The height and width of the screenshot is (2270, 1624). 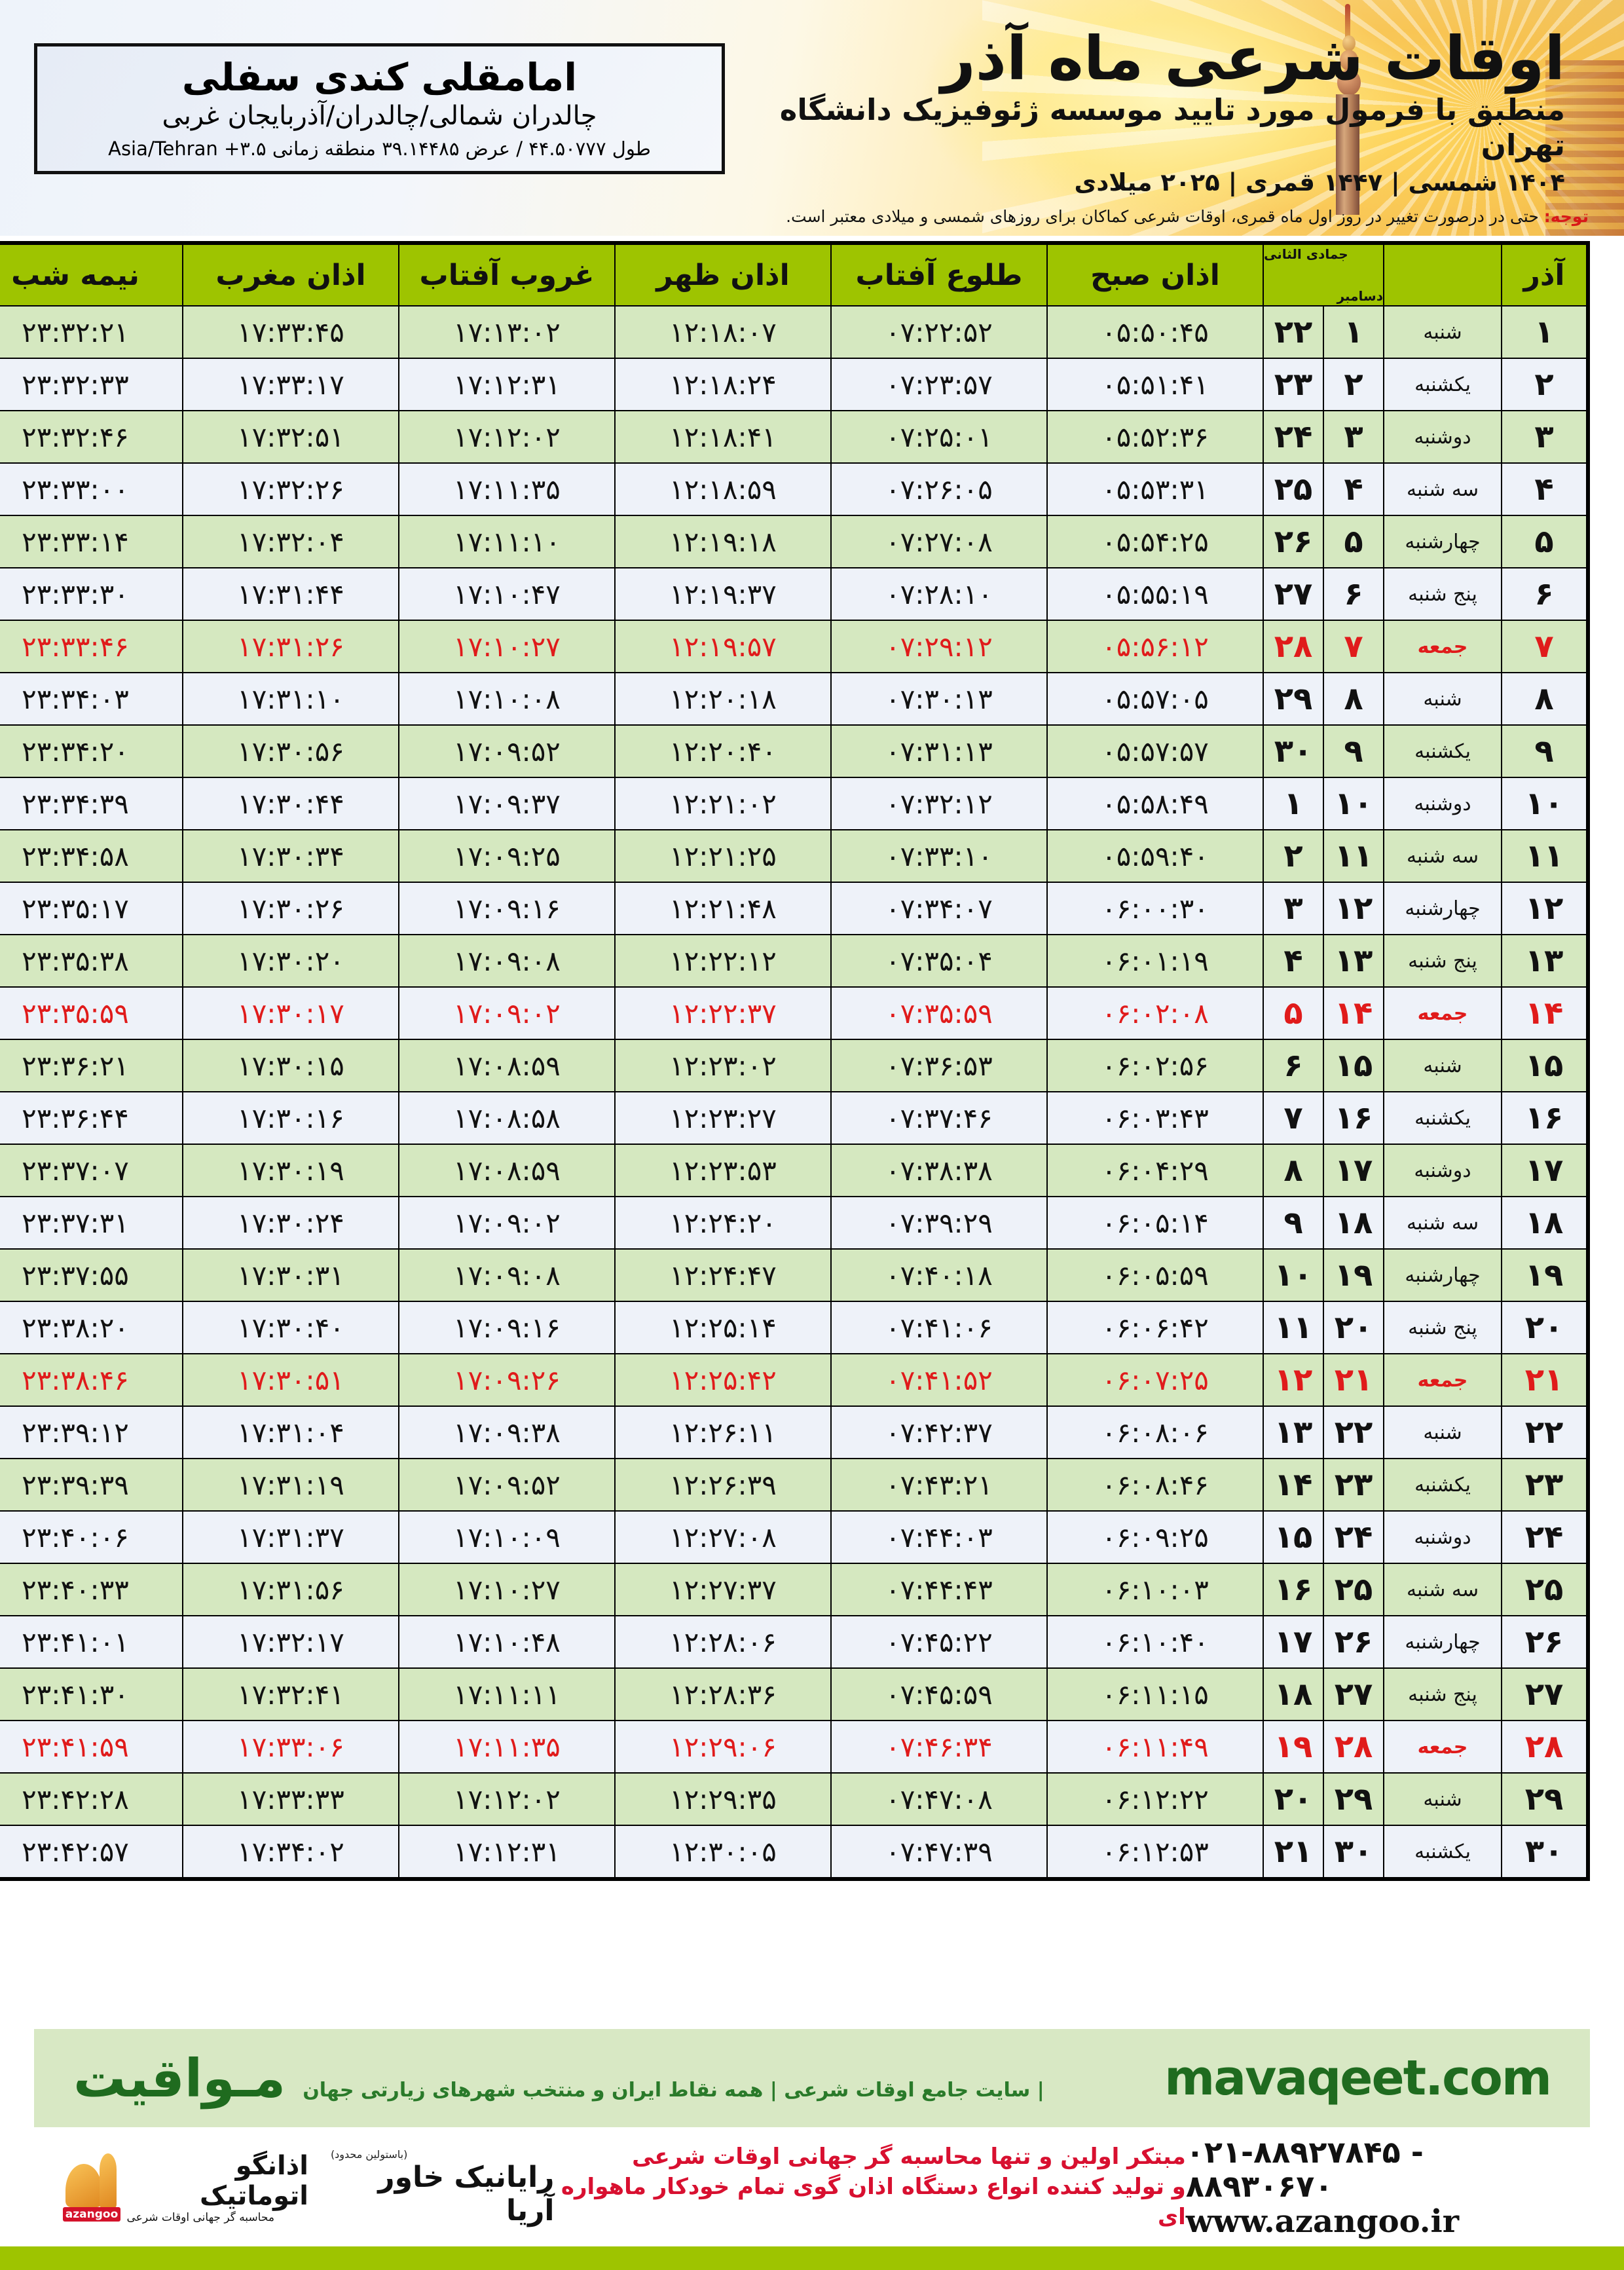 What do you see at coordinates (91, 1852) in the screenshot?
I see `midnight-time: ۲۳:۴۲:۵۷` at bounding box center [91, 1852].